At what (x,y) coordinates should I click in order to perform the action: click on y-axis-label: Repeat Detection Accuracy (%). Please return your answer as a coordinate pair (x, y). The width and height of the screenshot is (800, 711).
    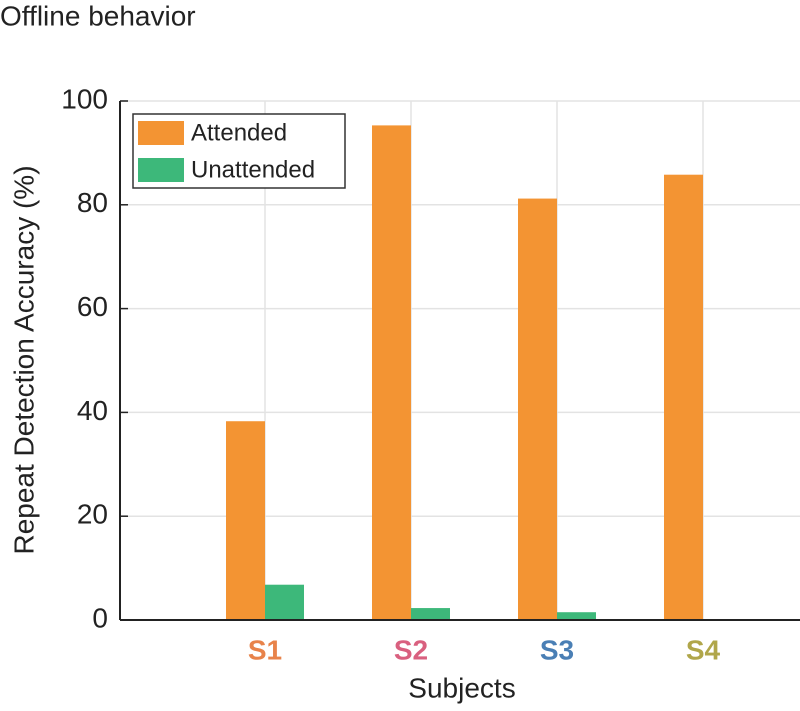
    Looking at the image, I should click on (23, 359).